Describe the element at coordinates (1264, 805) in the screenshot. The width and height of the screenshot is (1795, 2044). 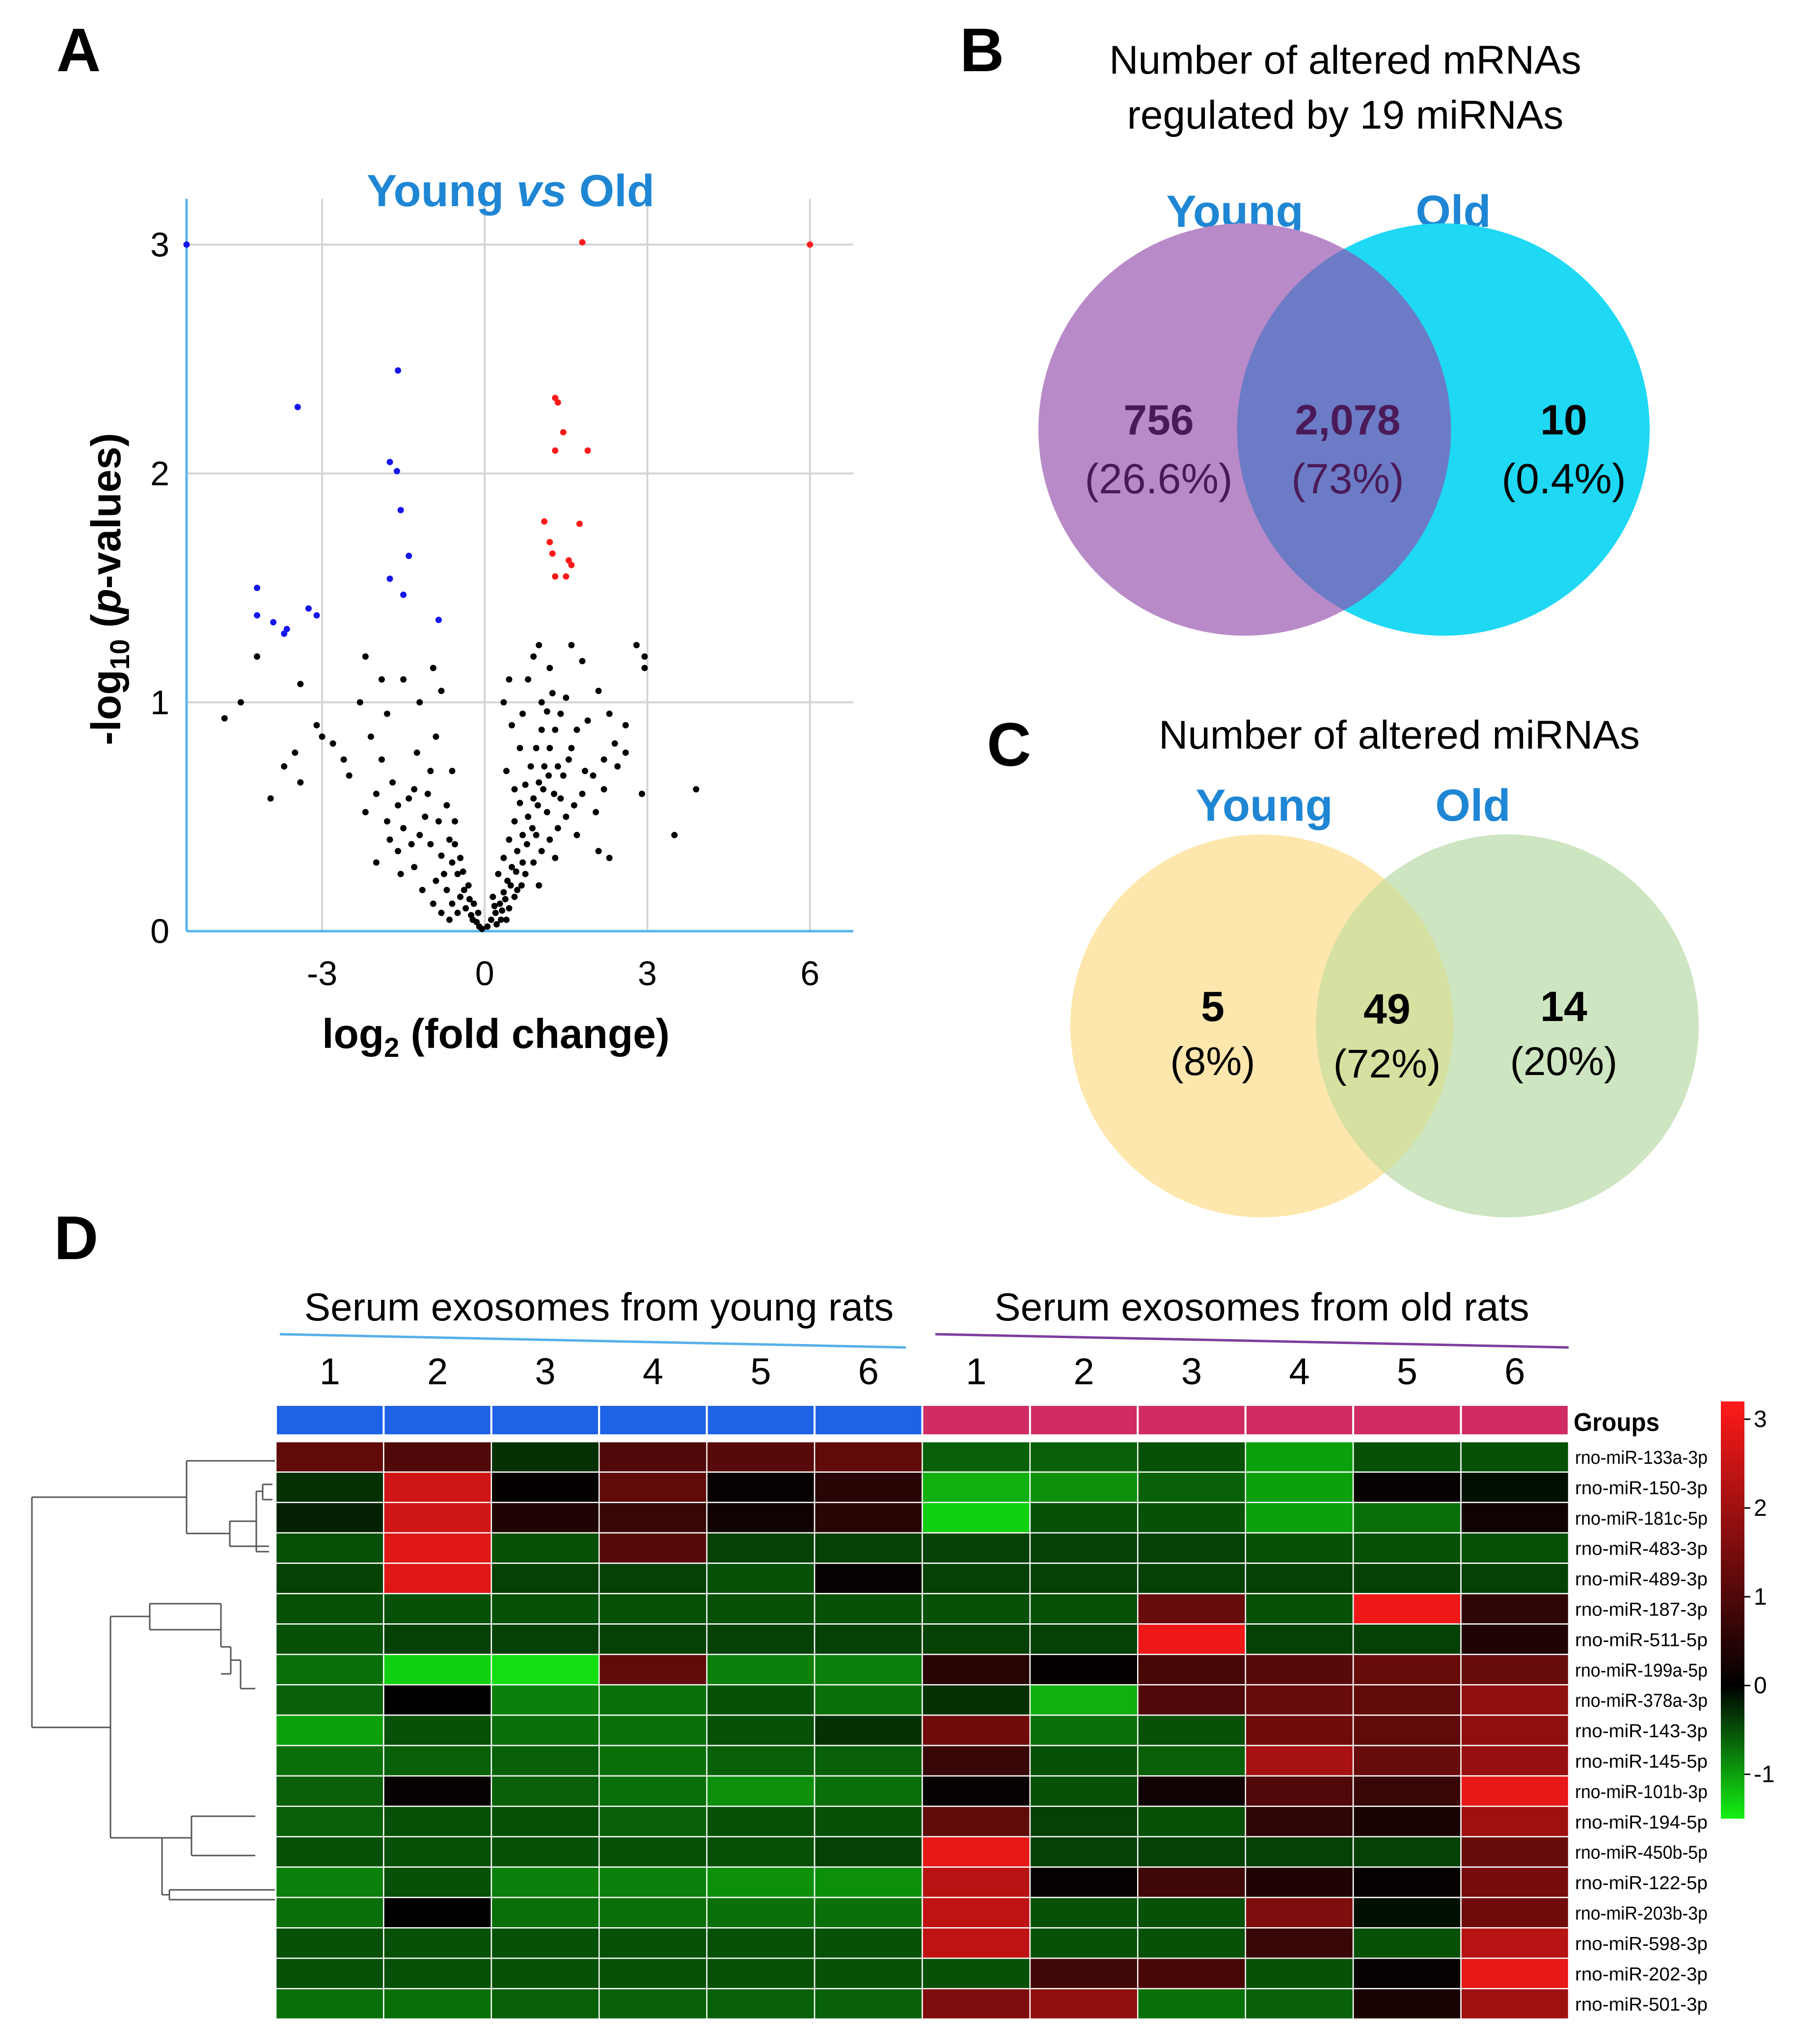
I see `venn-mirna-label-young: Young` at that location.